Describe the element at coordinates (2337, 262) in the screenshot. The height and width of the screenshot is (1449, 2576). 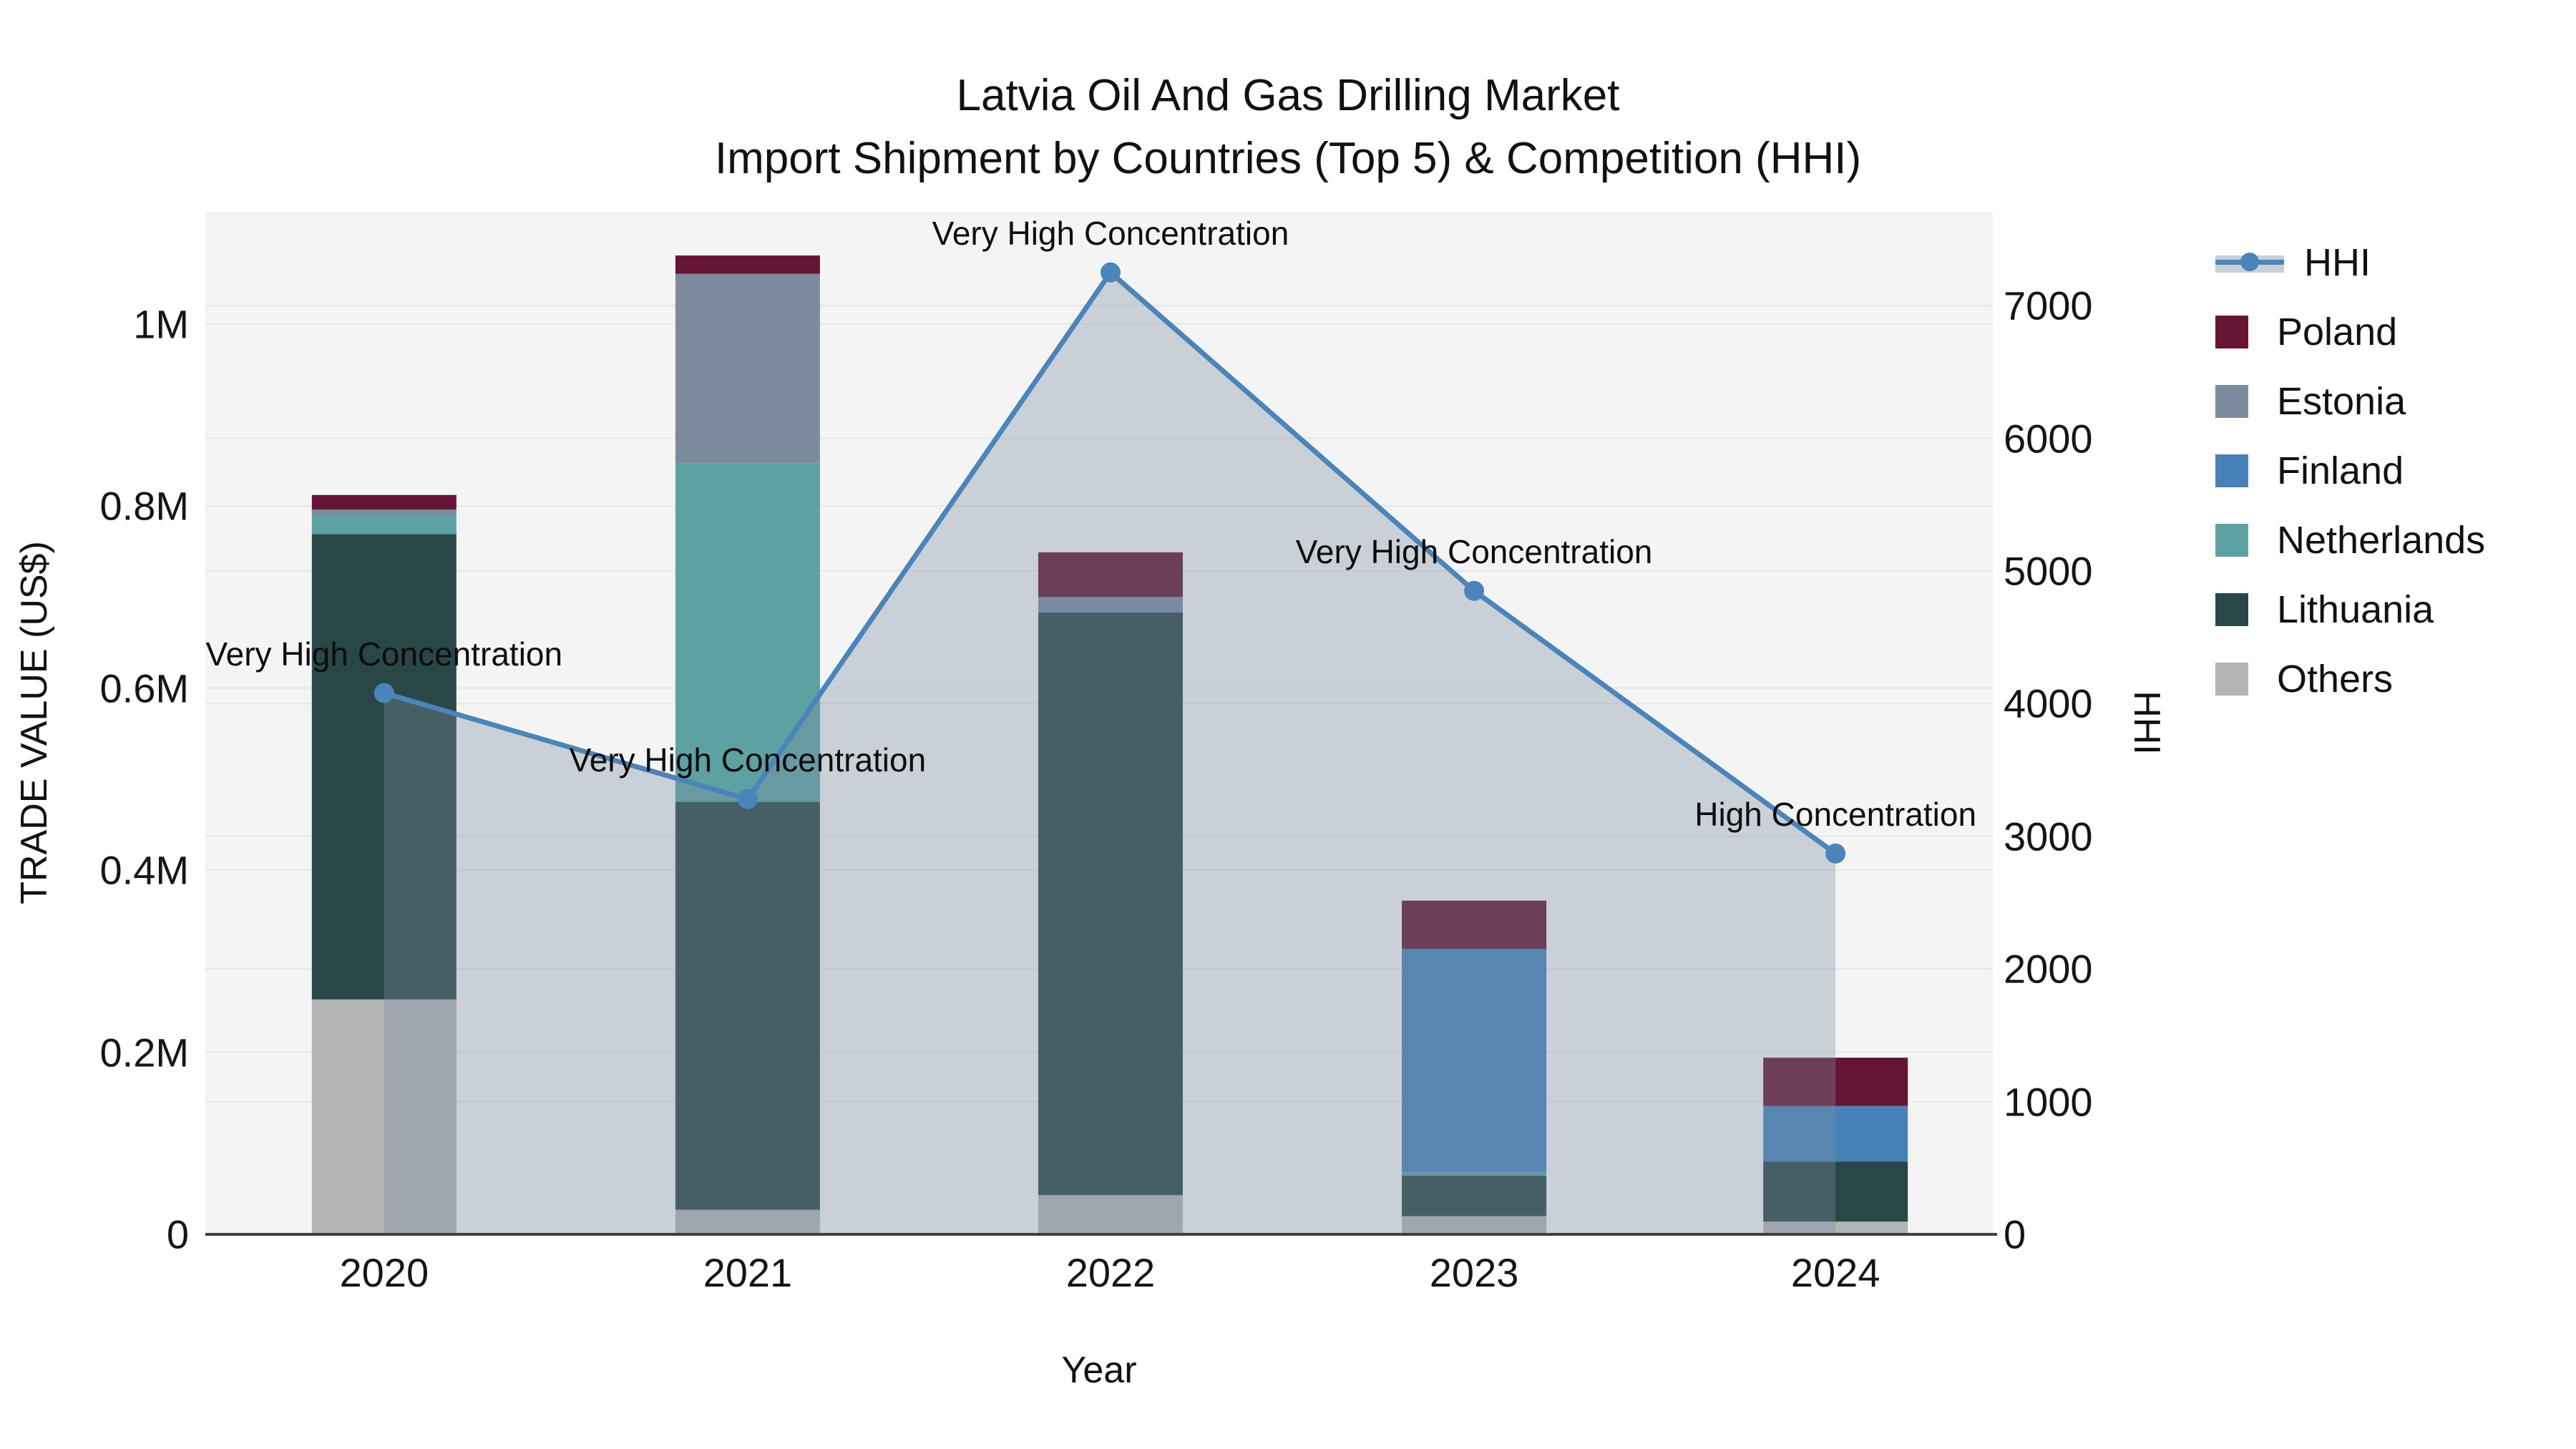
I see `legend-label-hhi: HHI` at that location.